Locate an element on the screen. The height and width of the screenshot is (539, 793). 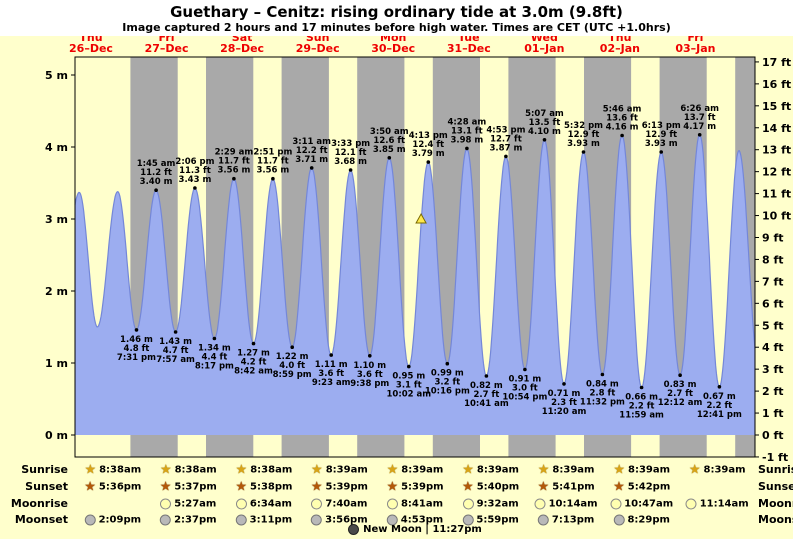
new-moon-icon is located at coordinates (354, 529).